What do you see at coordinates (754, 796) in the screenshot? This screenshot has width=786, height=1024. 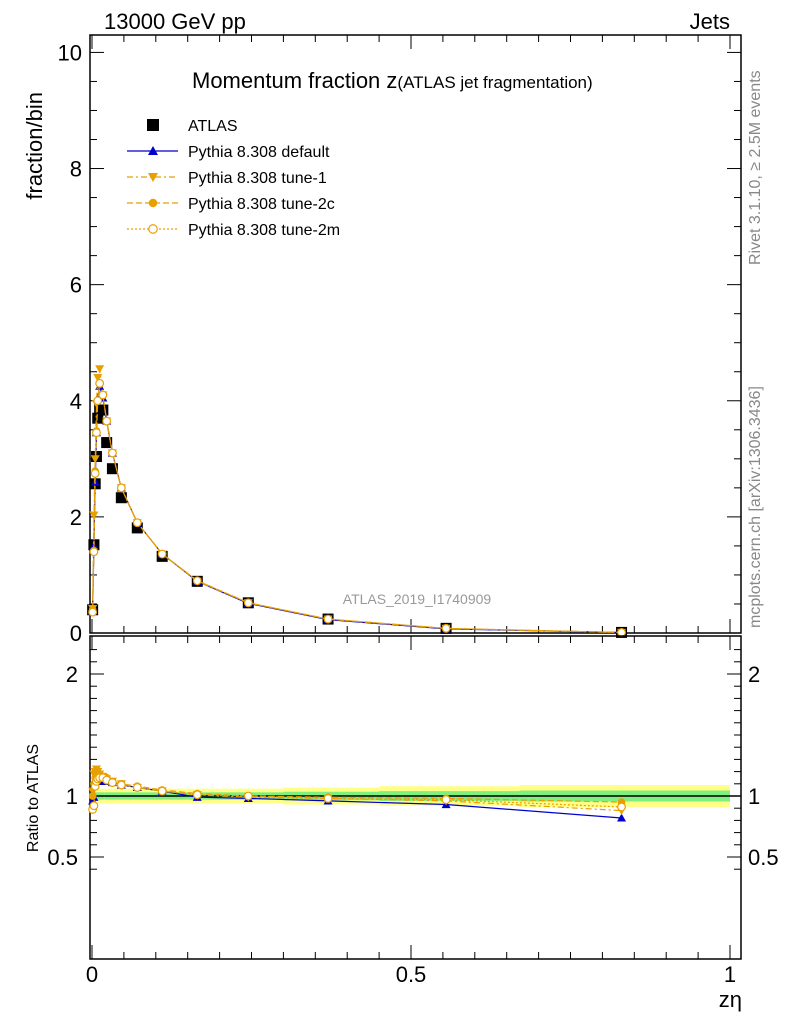 I see `ratio-y-tick-label-right: 1` at bounding box center [754, 796].